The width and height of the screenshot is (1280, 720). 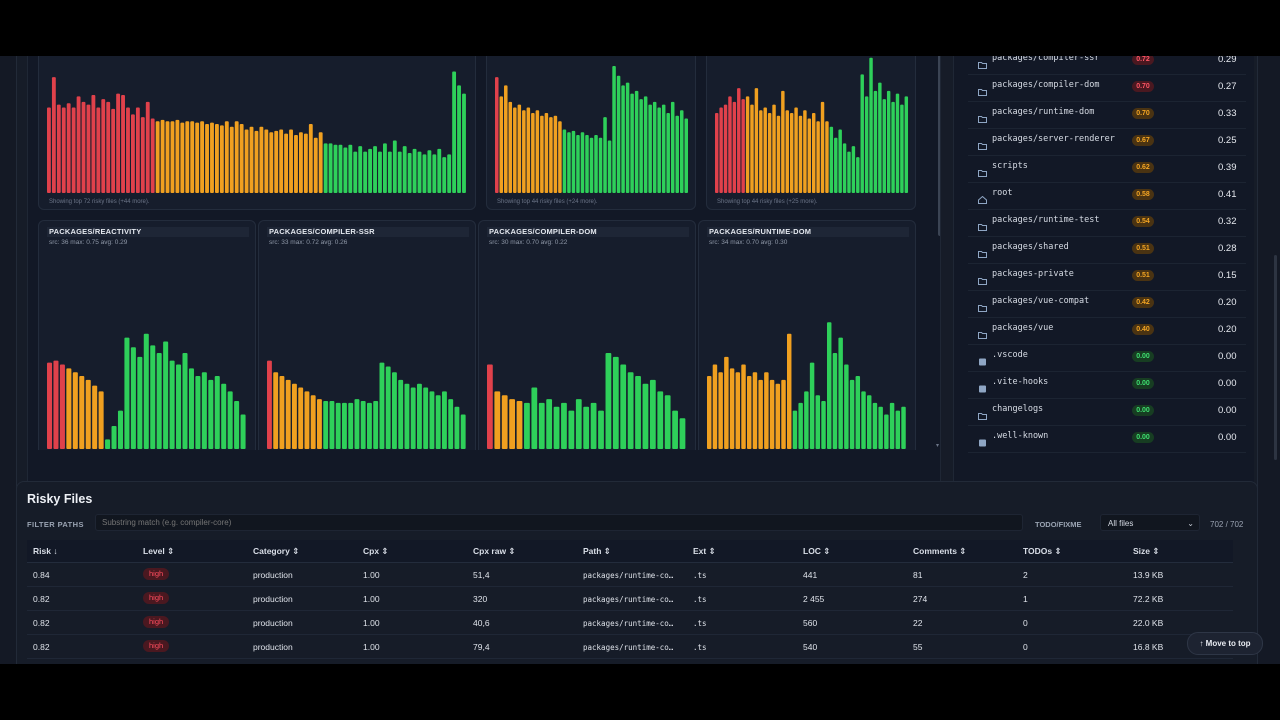 What do you see at coordinates (1107, 142) in the screenshot?
I see `directory-row: packages/server-renderer 0.67 0.25` at bounding box center [1107, 142].